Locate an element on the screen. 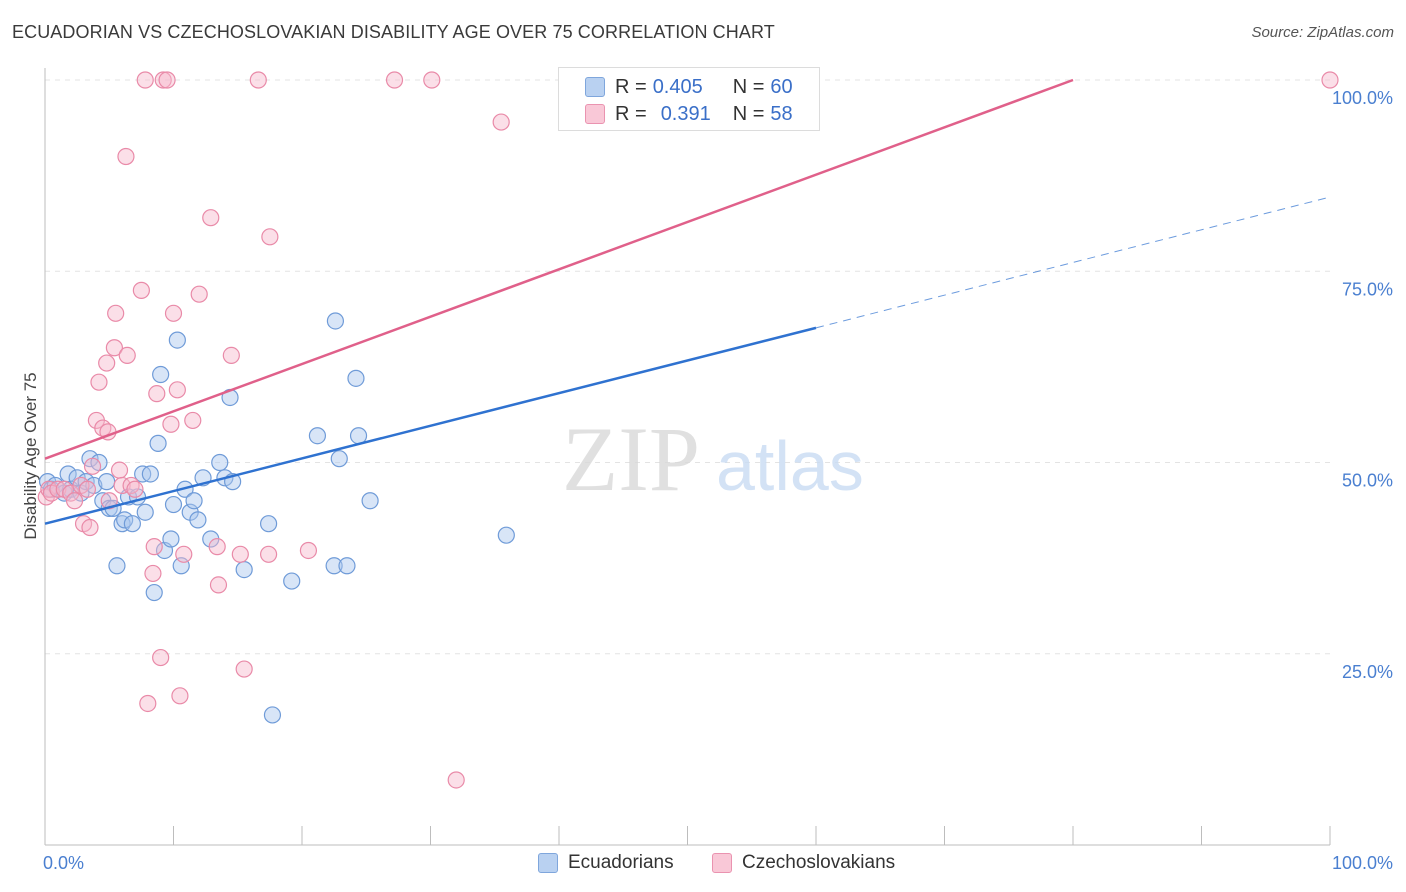  x-tick-label: 0.0% is located at coordinates (63, 863).